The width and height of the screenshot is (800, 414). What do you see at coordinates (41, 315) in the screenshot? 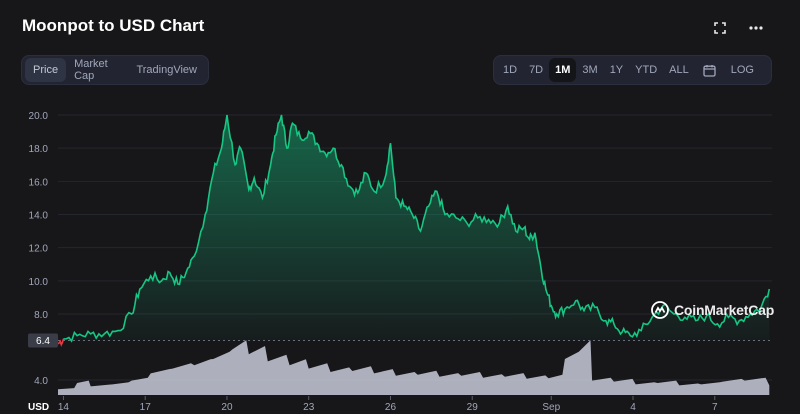
I see `y-tick-label: 8.0` at bounding box center [41, 315].